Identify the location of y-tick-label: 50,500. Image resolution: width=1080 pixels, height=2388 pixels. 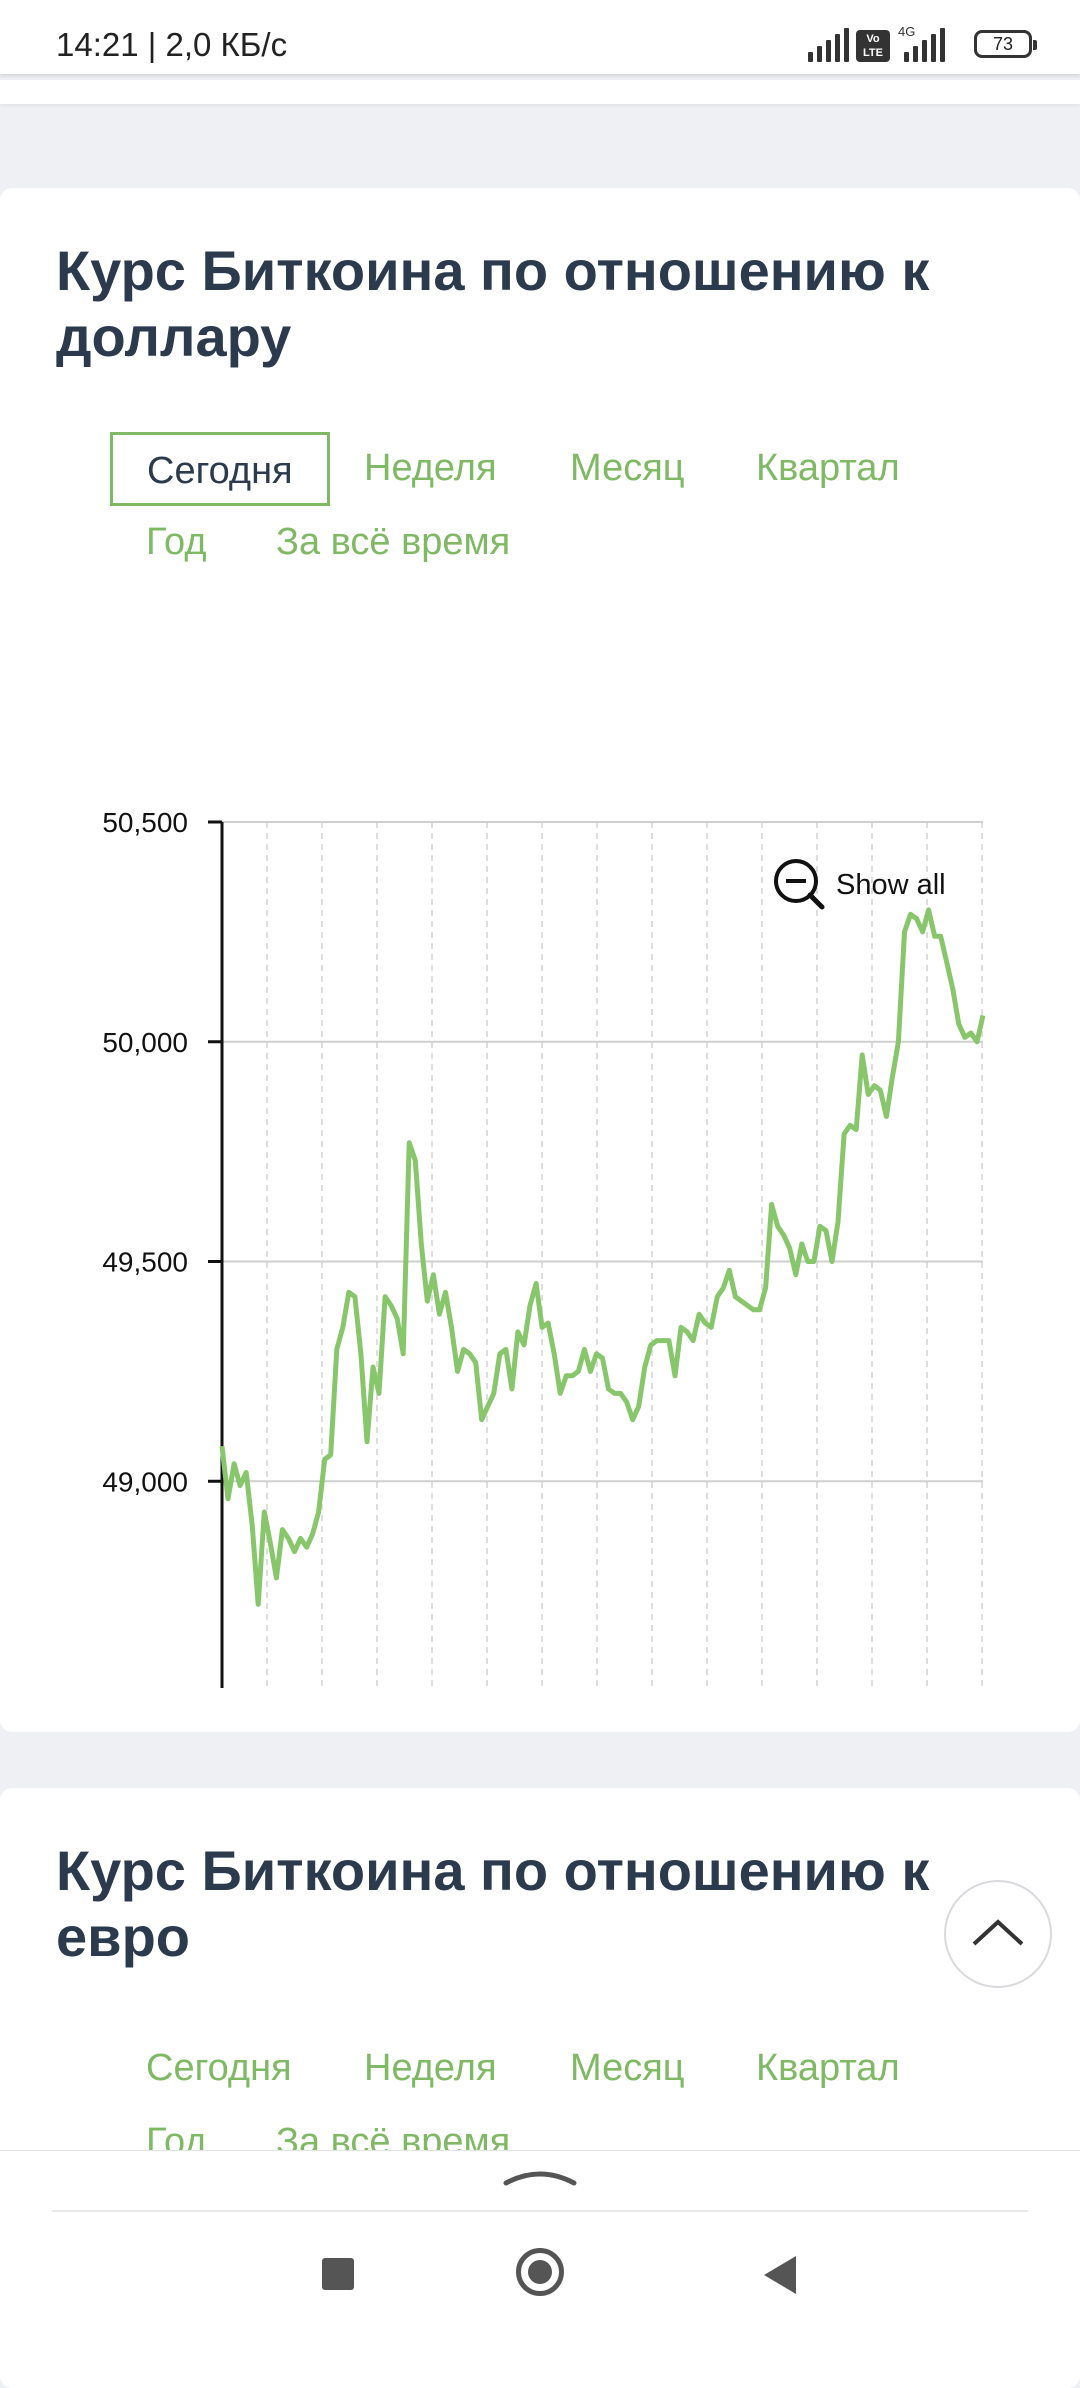
(145, 822).